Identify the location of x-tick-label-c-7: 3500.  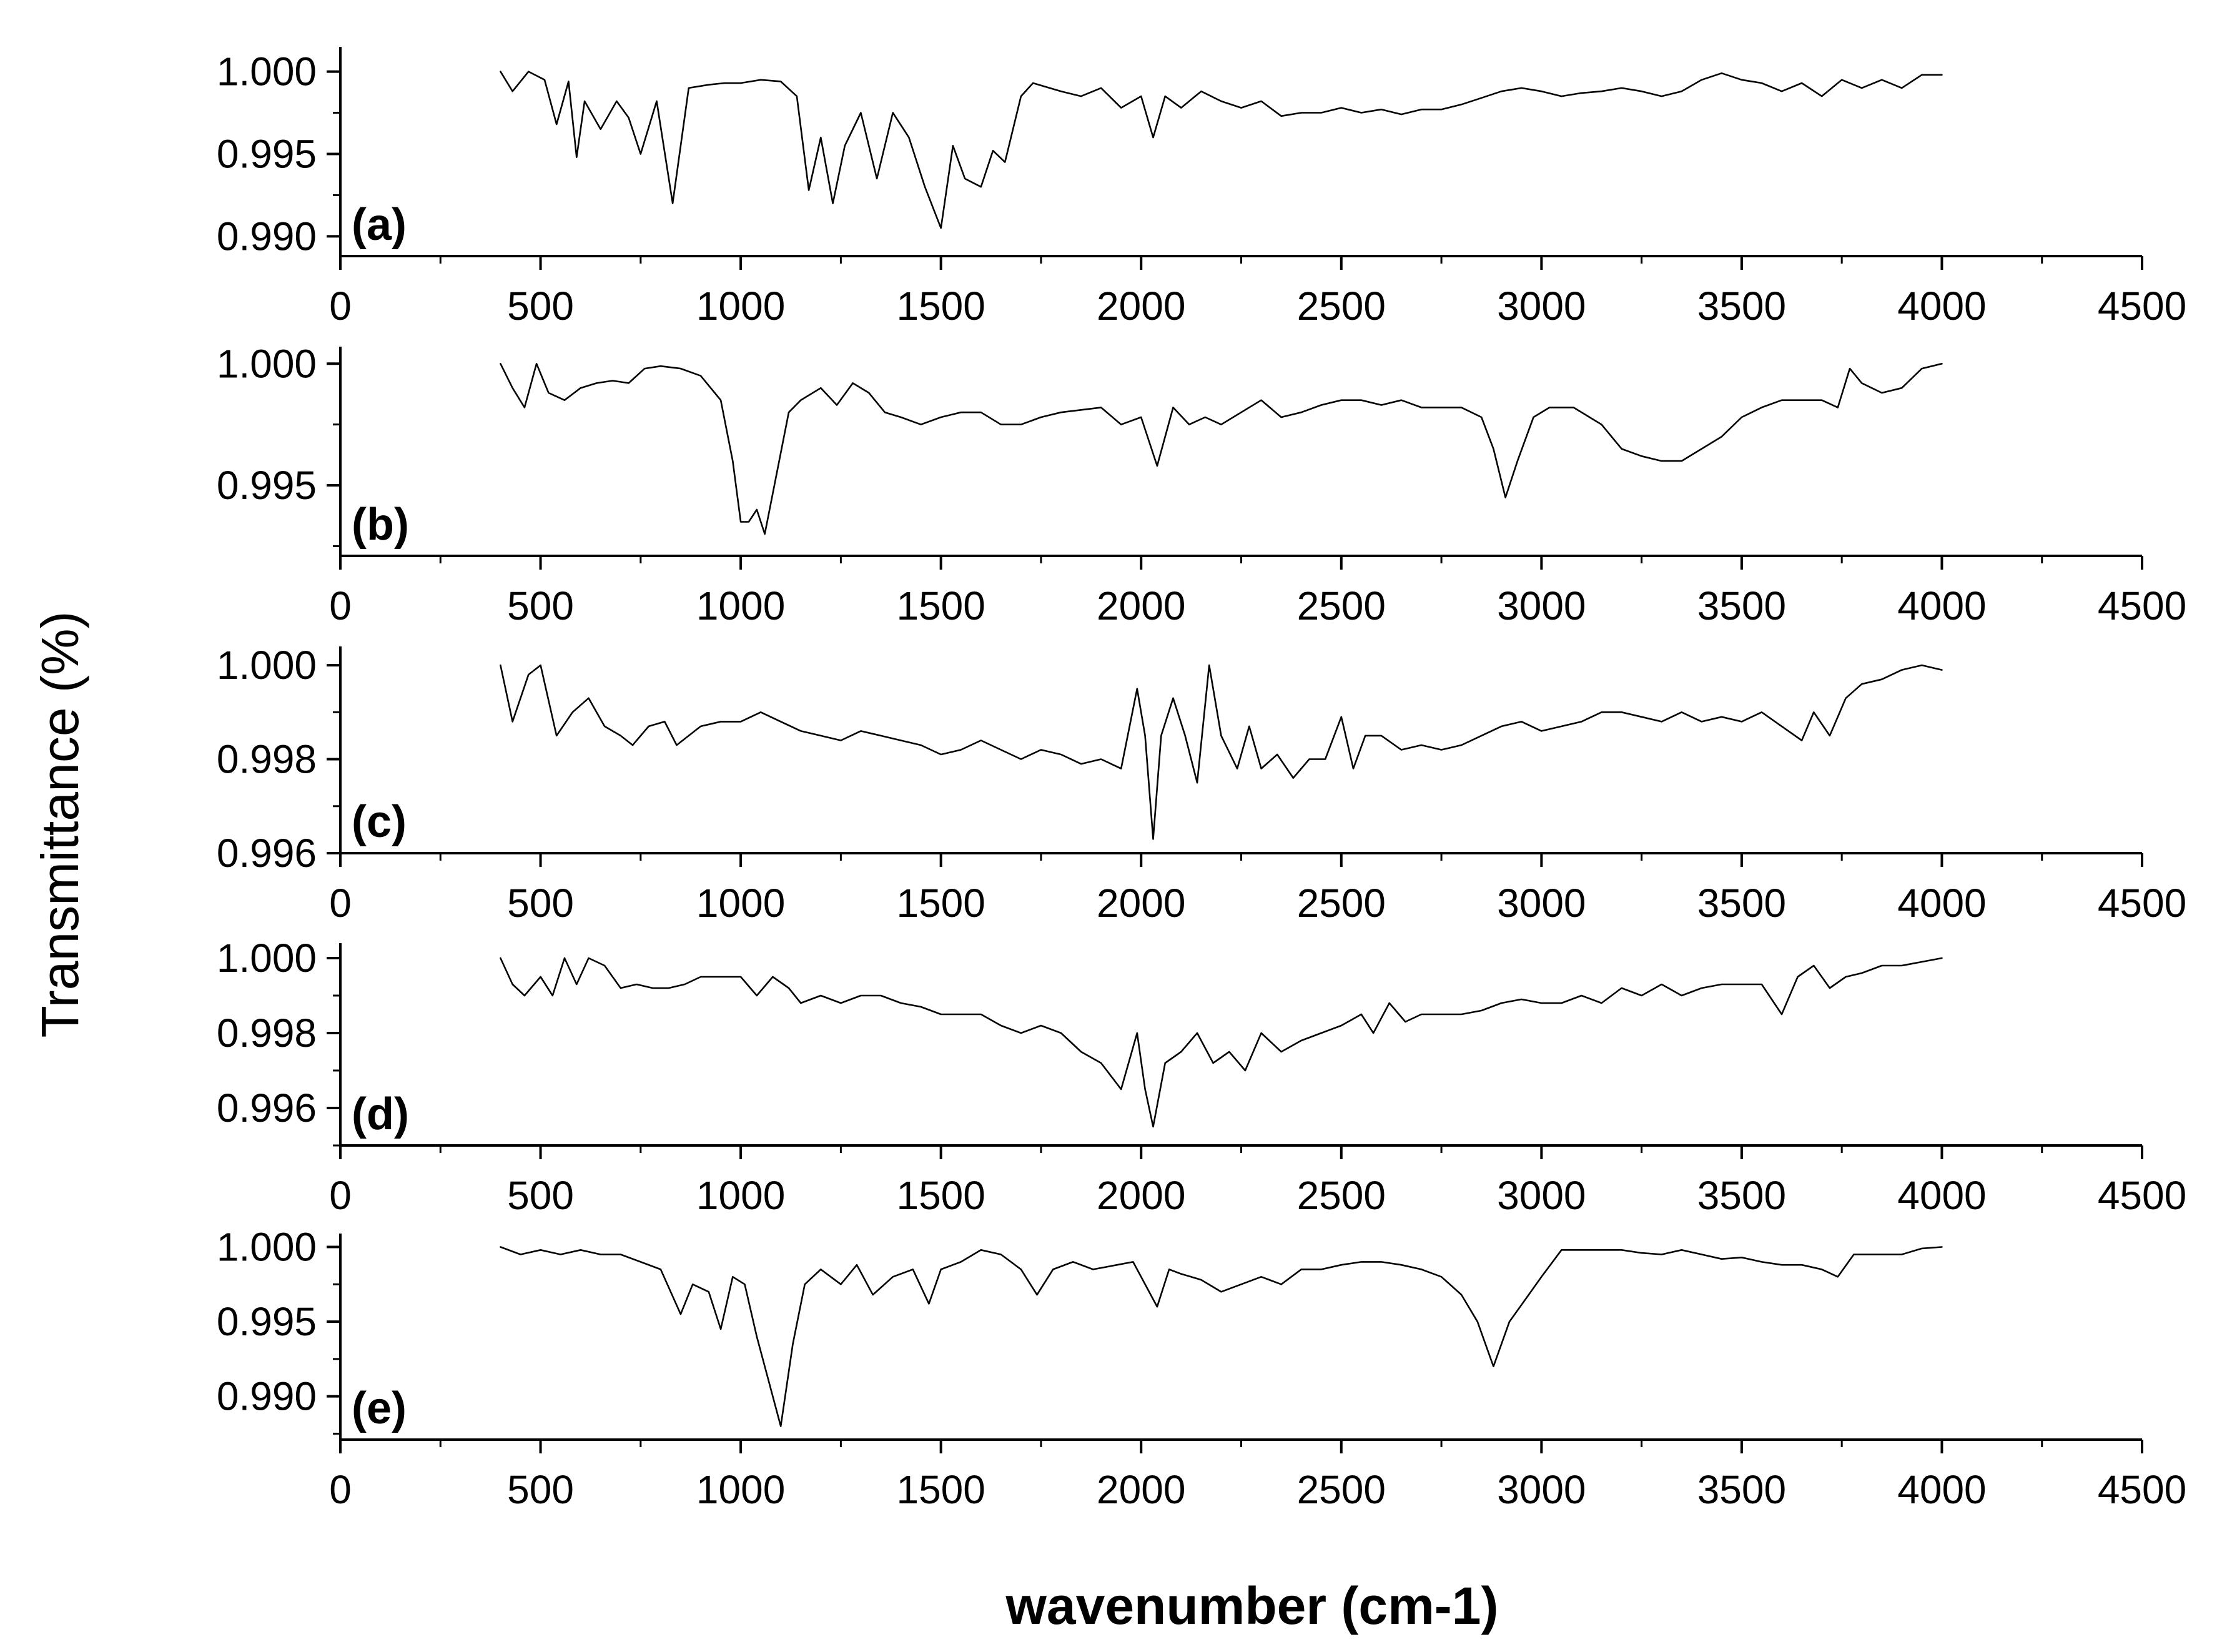
(1742, 903).